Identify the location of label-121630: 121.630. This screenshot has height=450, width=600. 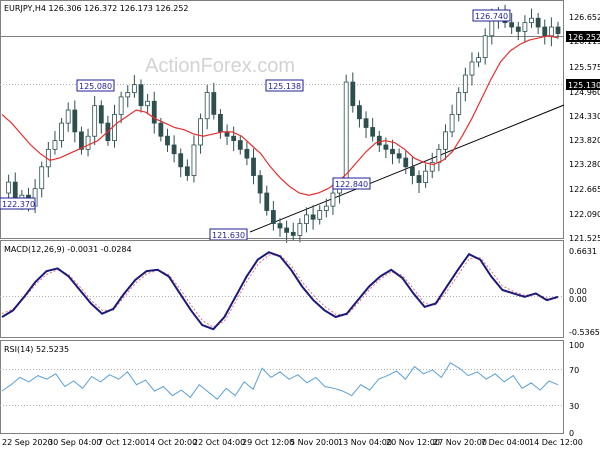
(228, 234).